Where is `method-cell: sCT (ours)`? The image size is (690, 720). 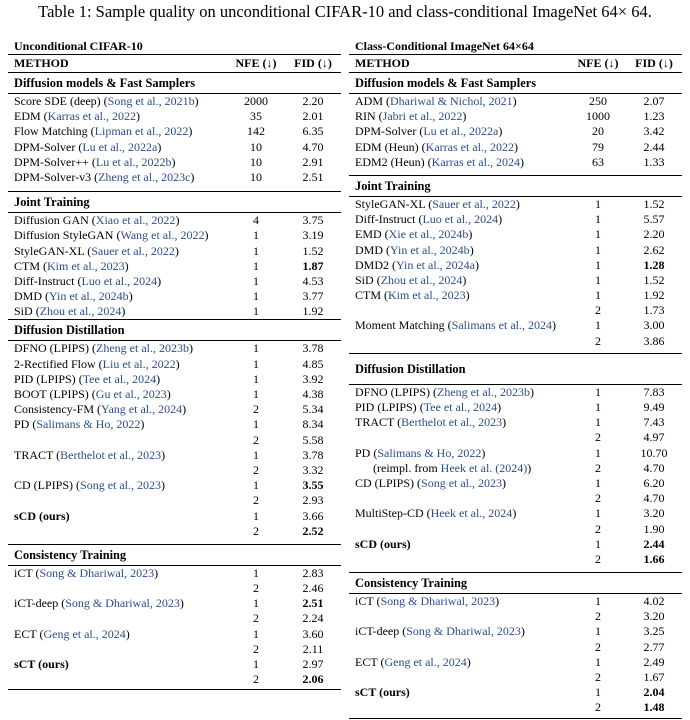
method-cell: sCT (ours) is located at coordinates (382, 692).